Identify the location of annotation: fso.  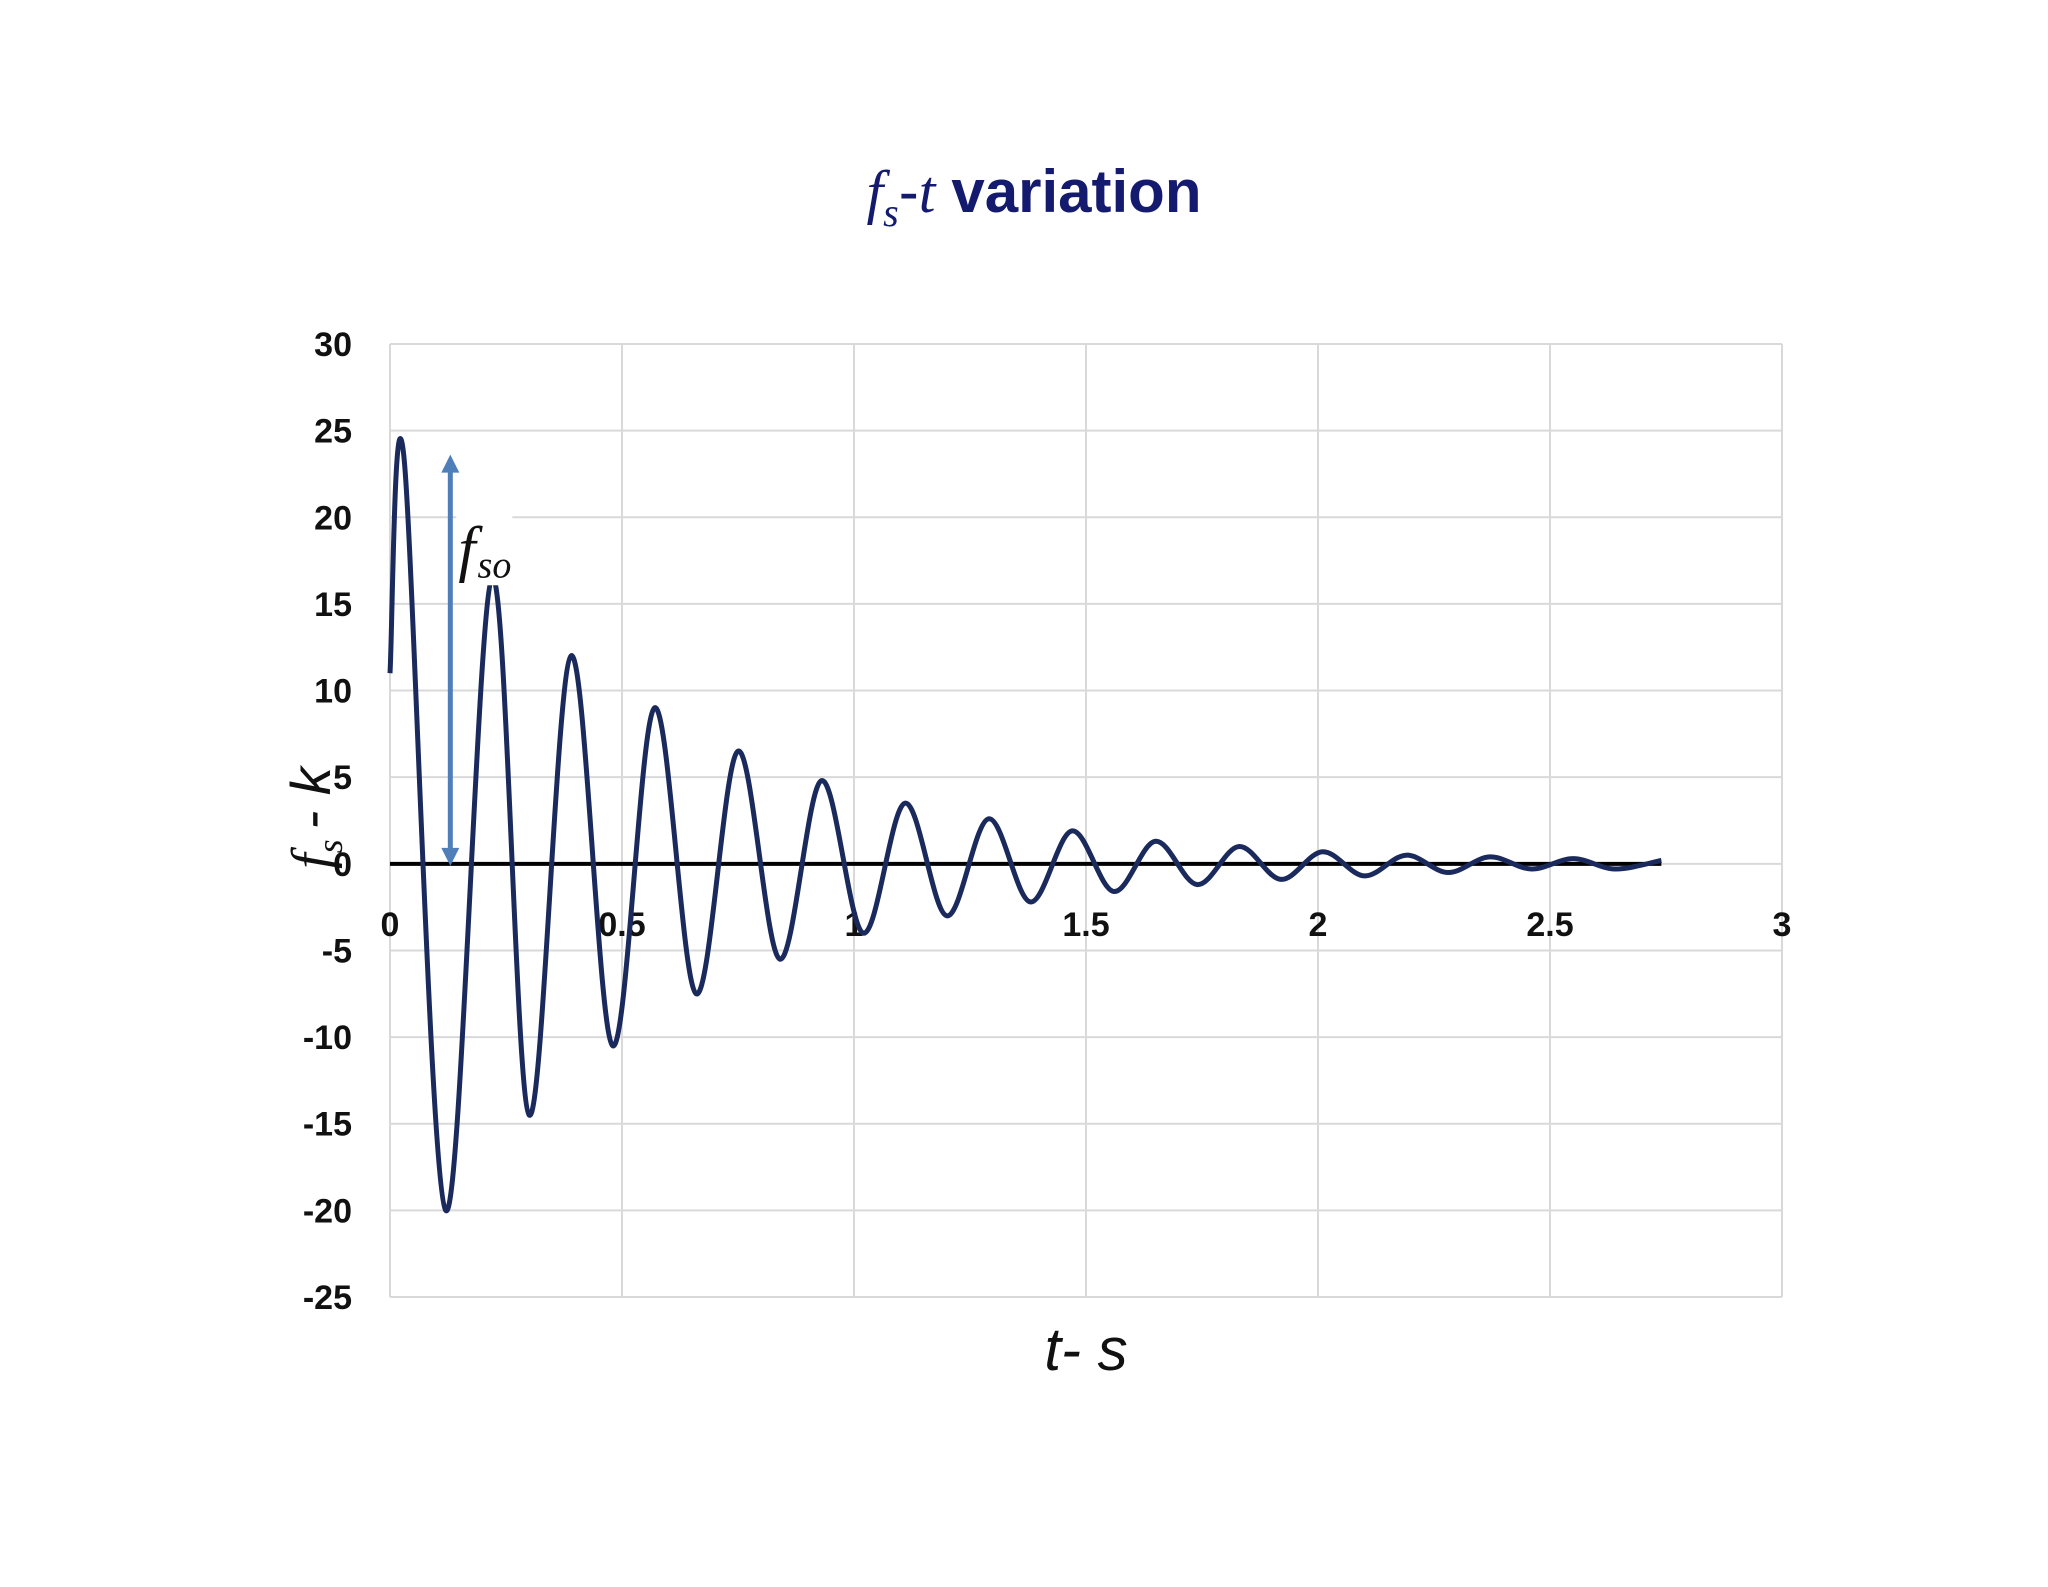
(477, 660).